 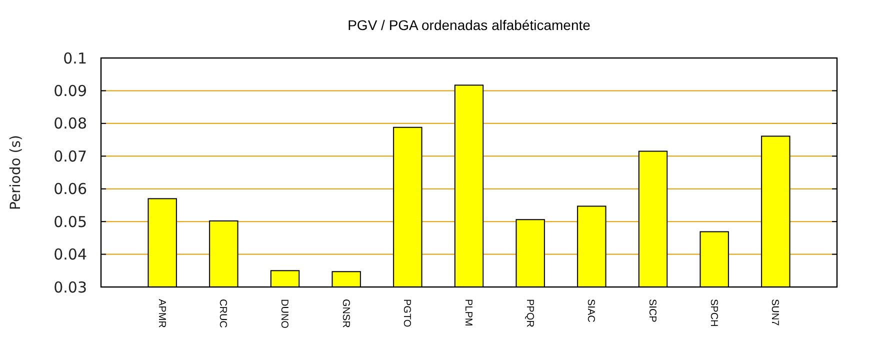 I want to click on x-tick-label: PGTO, so click(x=406, y=313).